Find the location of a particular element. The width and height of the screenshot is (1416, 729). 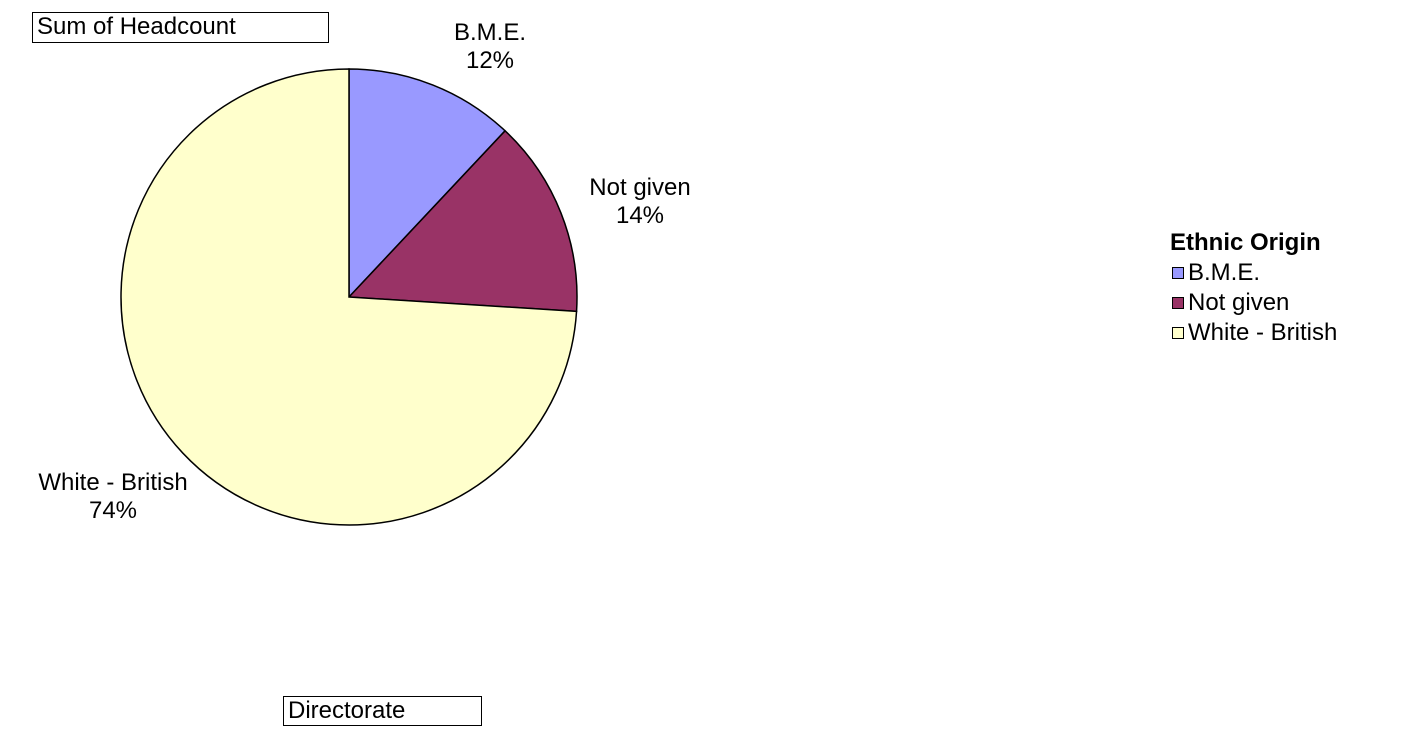

legend-item-b-m-e: B.M.E. is located at coordinates (1253, 273).